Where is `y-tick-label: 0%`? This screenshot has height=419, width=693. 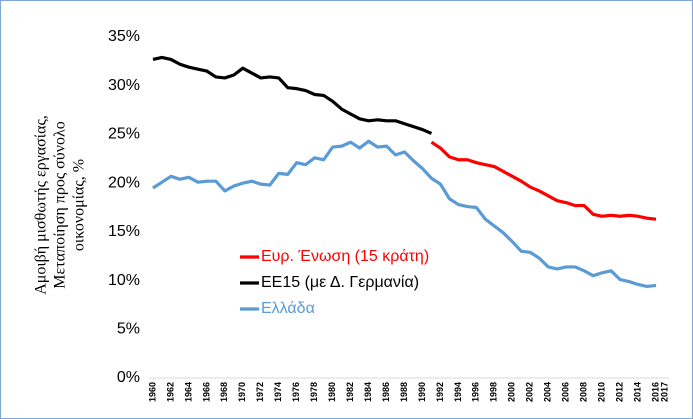
y-tick-label: 0% is located at coordinates (128, 377).